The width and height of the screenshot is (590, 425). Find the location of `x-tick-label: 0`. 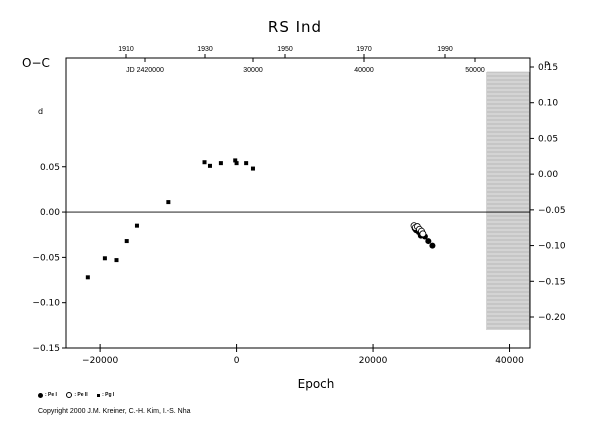

x-tick-label: 0 is located at coordinates (237, 361).